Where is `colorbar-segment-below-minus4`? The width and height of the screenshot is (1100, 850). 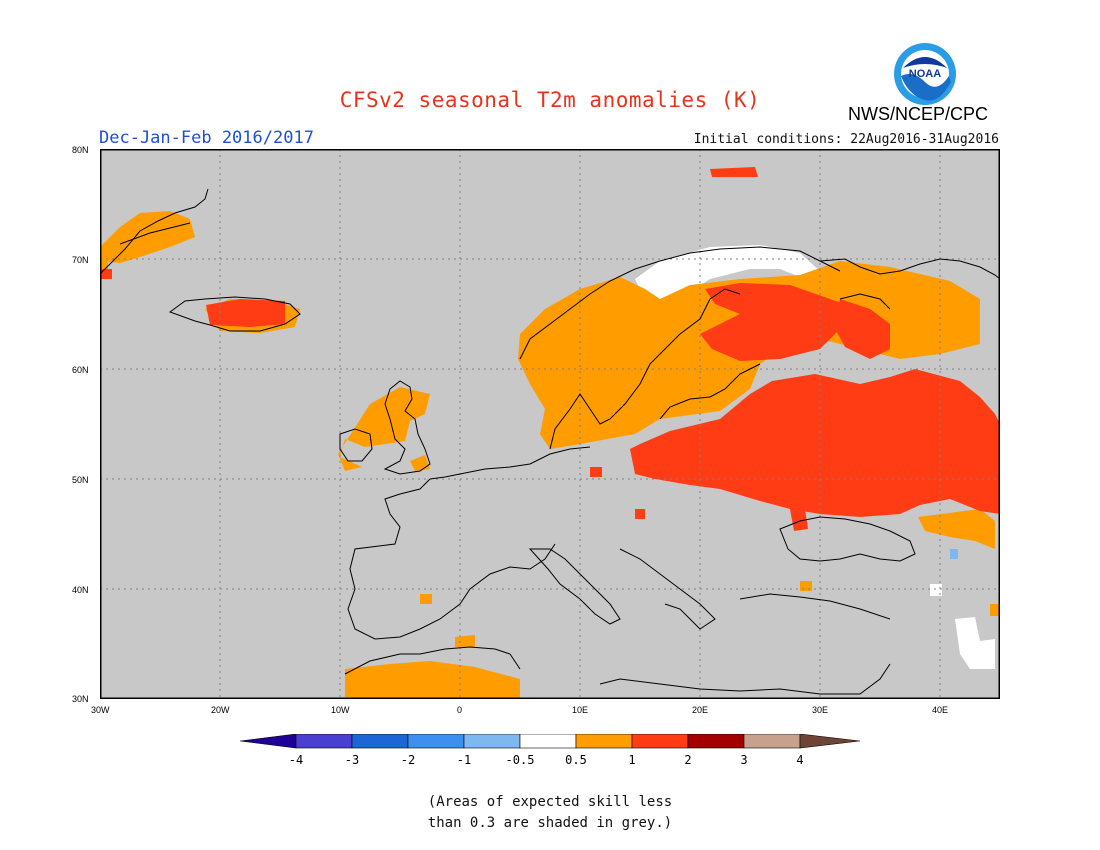 colorbar-segment-below-minus4 is located at coordinates (268, 741).